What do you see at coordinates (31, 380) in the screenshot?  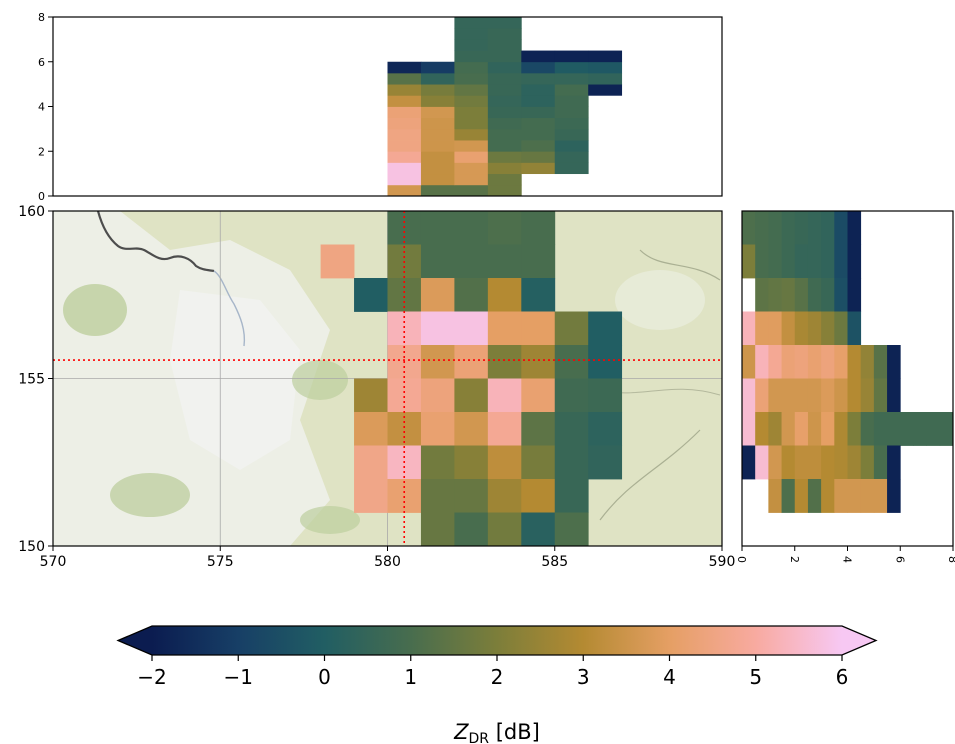 I see `y-tick-label: 155` at bounding box center [31, 380].